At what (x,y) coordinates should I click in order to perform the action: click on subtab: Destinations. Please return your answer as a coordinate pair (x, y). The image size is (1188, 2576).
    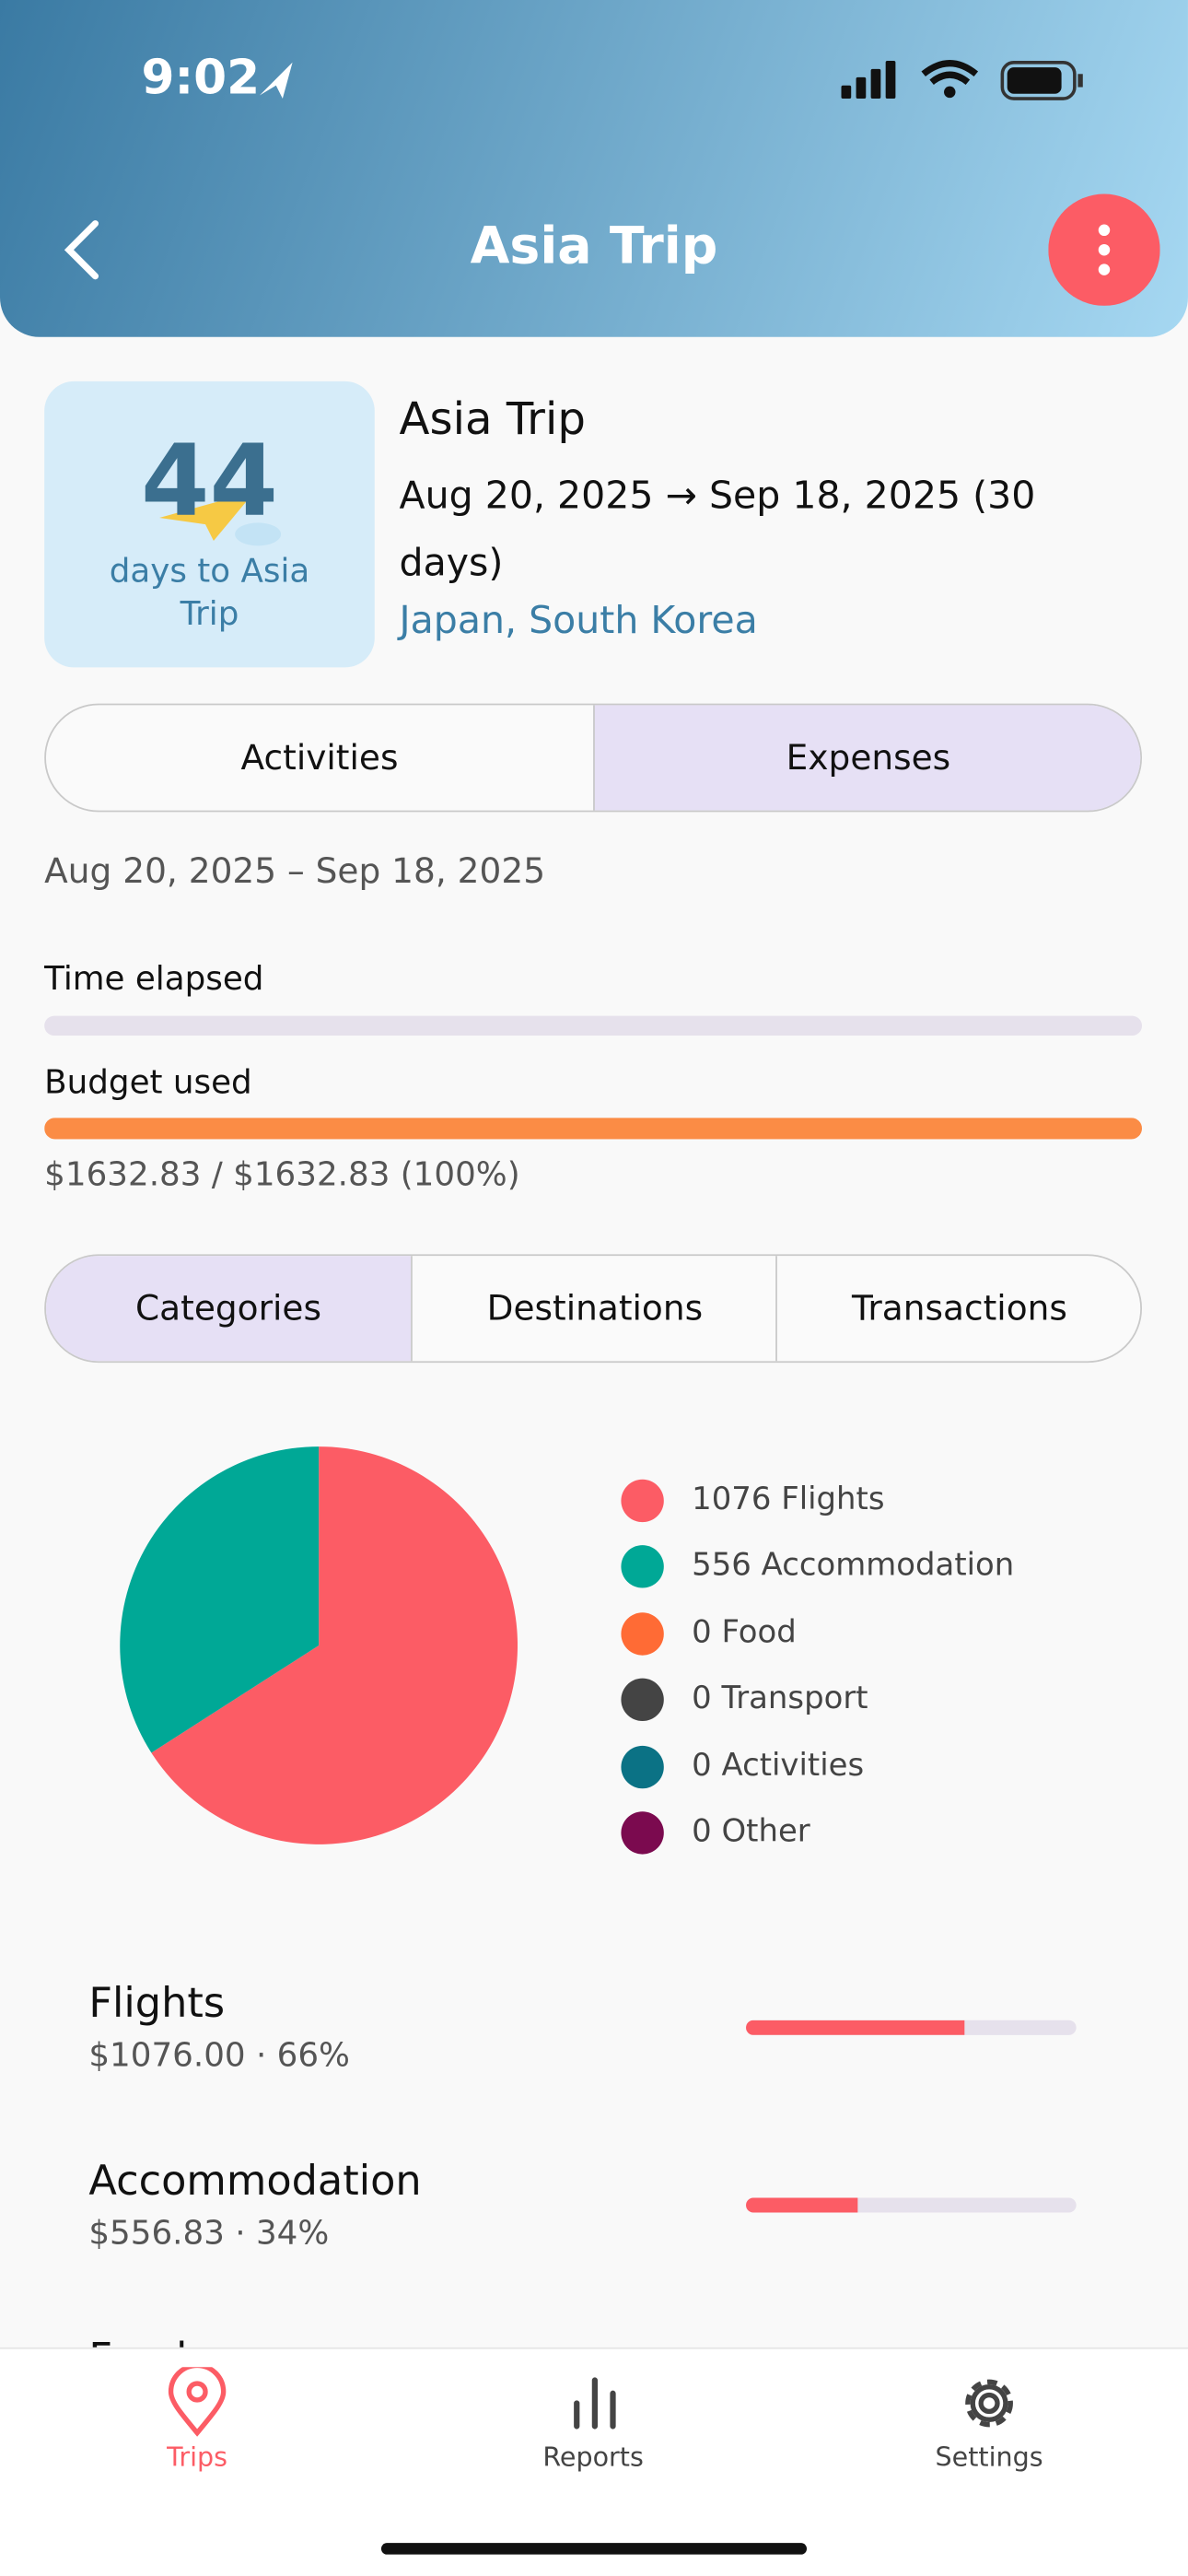
    Looking at the image, I should click on (594, 1309).